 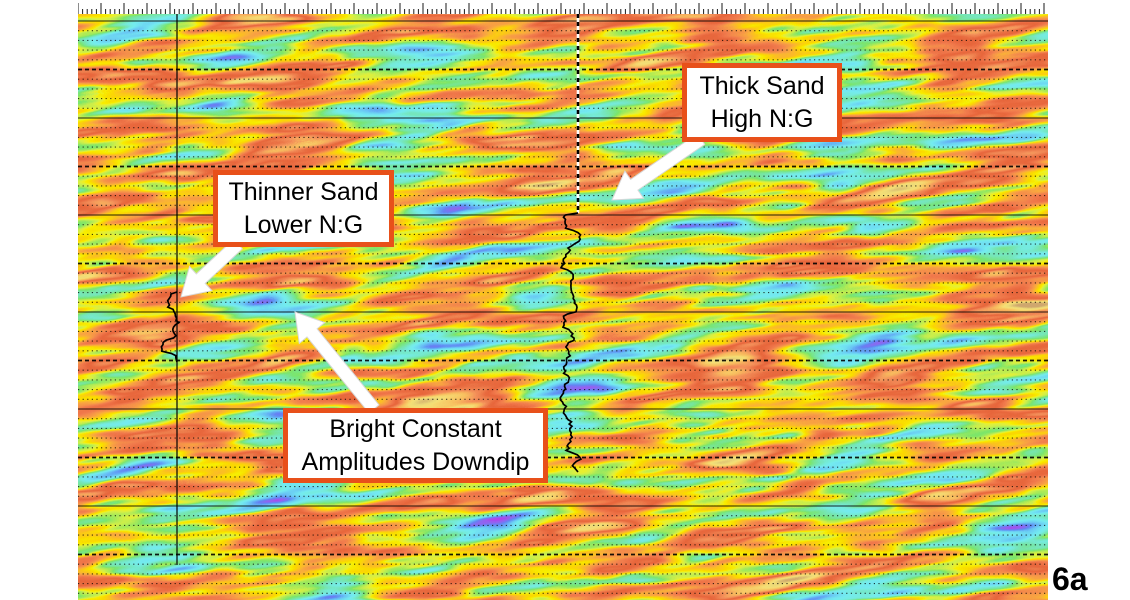 I want to click on callout-line: Lower N:G, so click(x=303, y=224).